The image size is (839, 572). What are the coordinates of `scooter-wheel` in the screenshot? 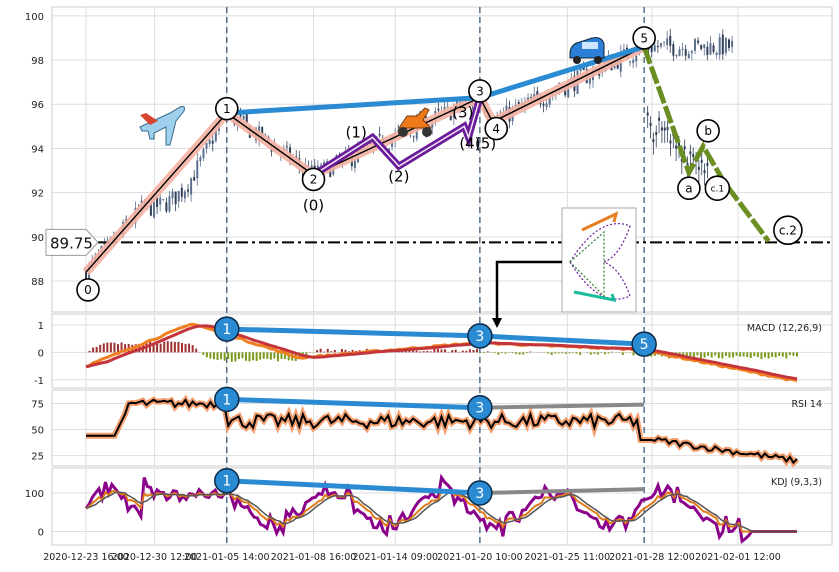 It's located at (427, 132).